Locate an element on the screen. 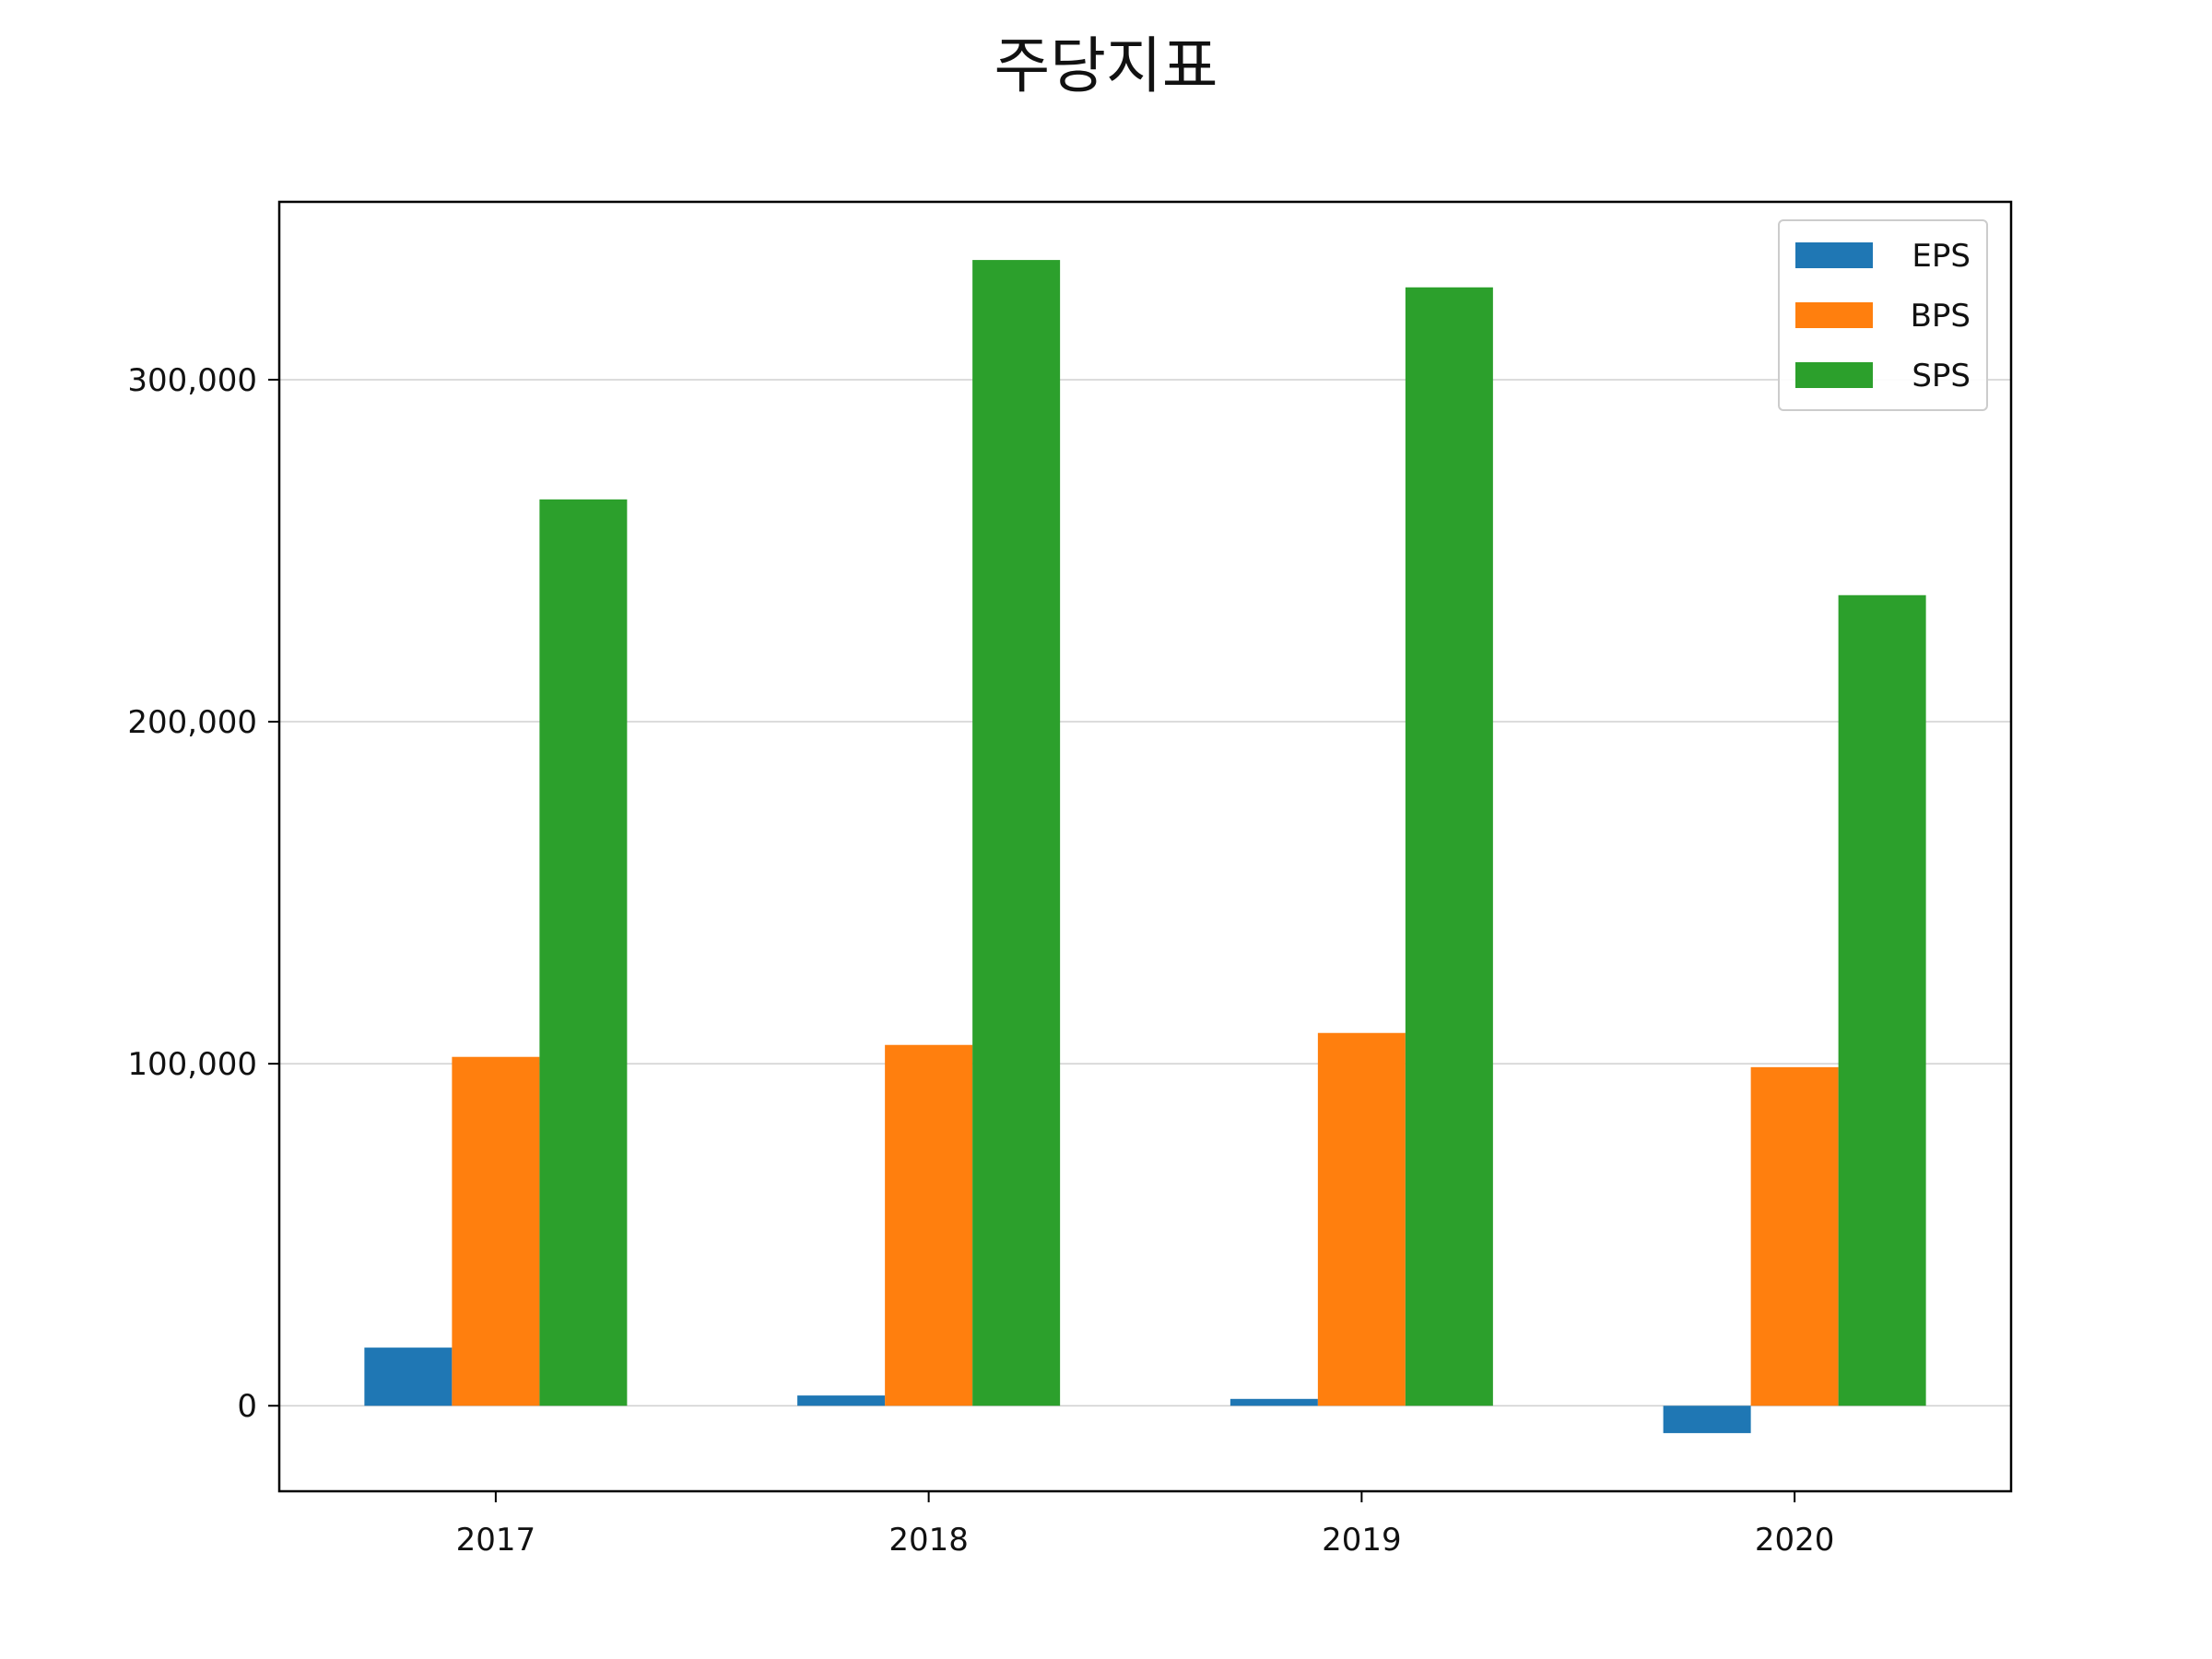 The image size is (2212, 1659). bar-sps-2019 is located at coordinates (1449, 846).